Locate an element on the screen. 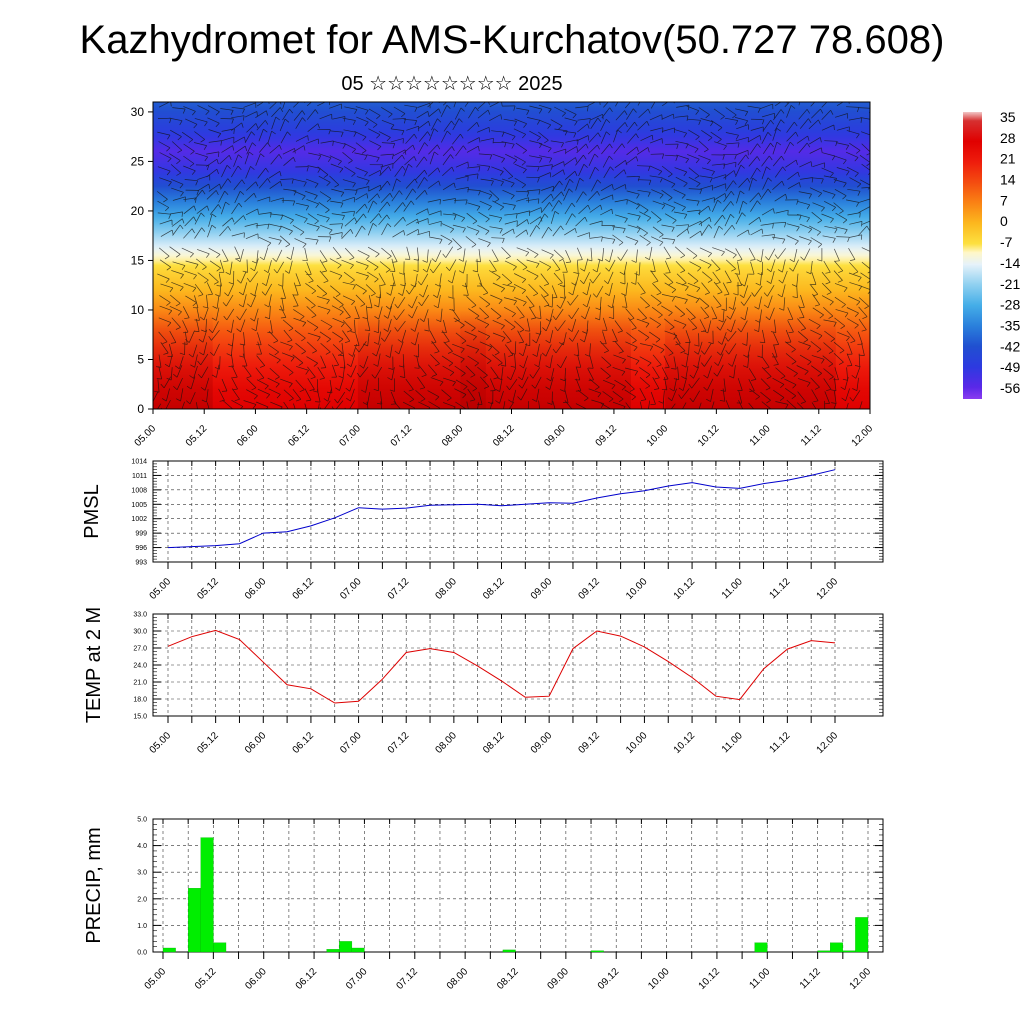  xtick-label: 11.00 is located at coordinates (732, 588).